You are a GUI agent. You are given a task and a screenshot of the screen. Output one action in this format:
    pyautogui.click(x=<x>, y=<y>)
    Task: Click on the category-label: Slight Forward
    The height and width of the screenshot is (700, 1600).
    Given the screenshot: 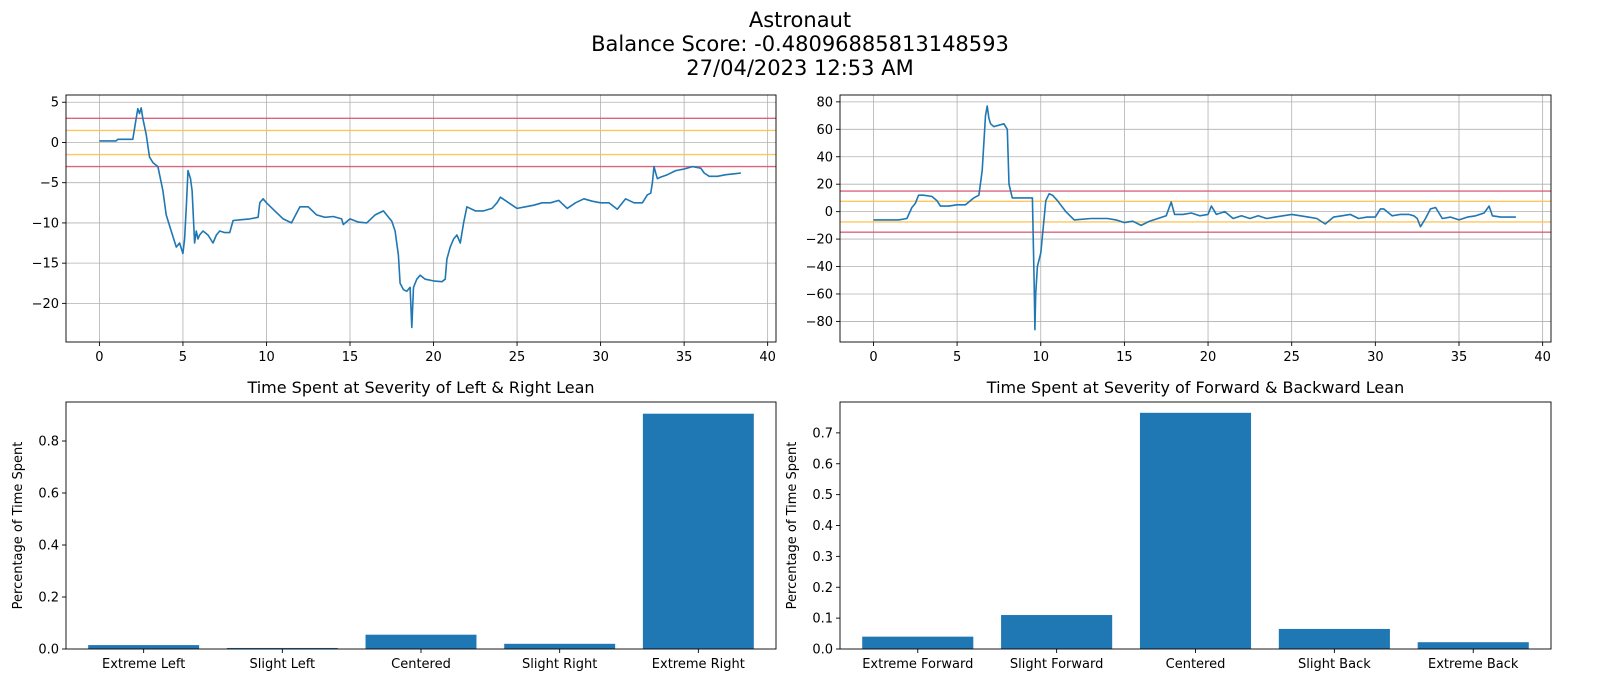 What is the action you would take?
    pyautogui.click(x=1056, y=664)
    